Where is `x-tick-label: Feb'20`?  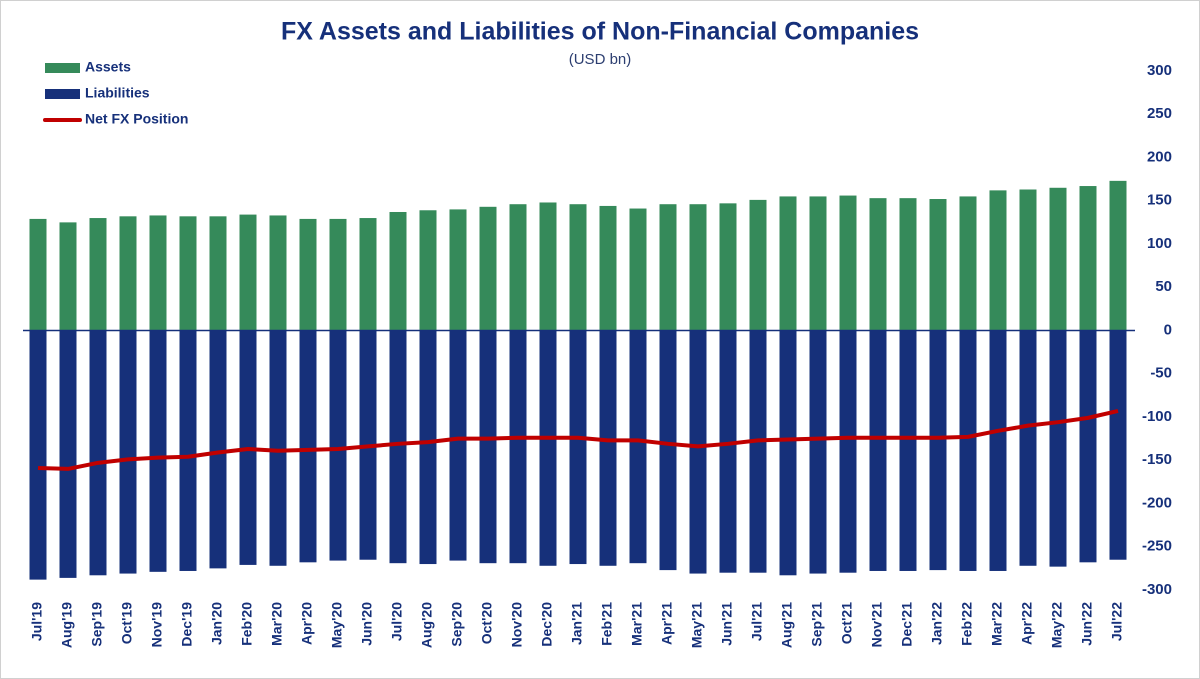 x-tick-label: Feb'20 is located at coordinates (247, 624).